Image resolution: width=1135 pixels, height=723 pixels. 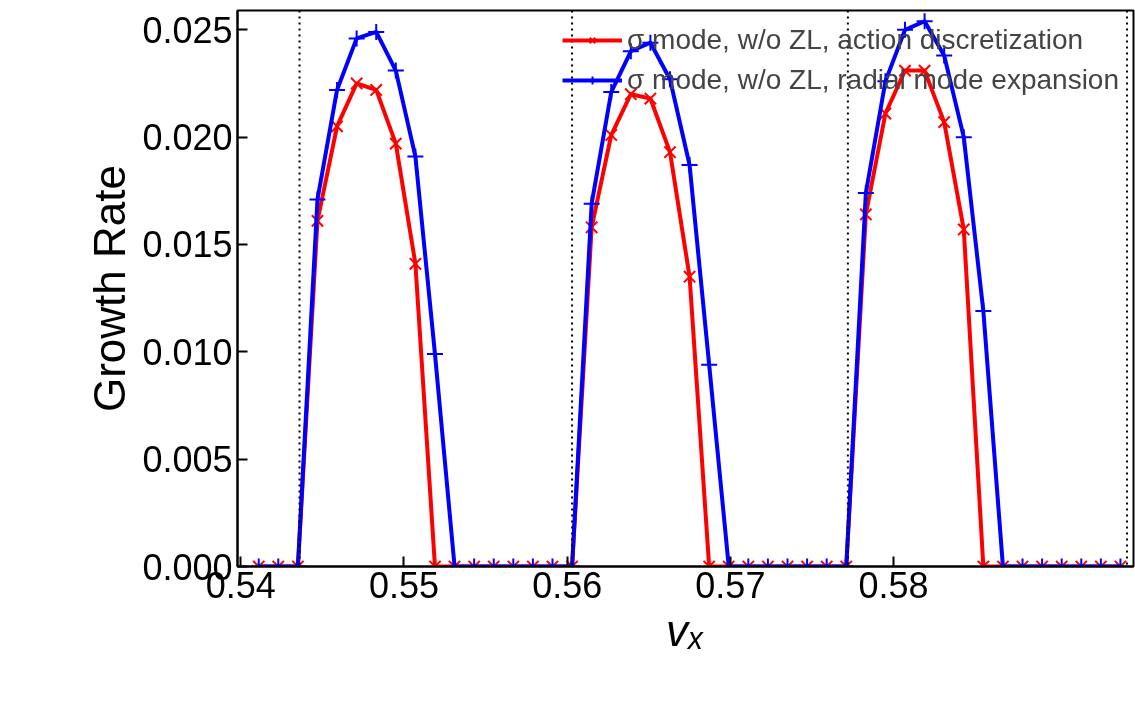 What do you see at coordinates (187, 352) in the screenshot?
I see `y-tick-label: 0.010` at bounding box center [187, 352].